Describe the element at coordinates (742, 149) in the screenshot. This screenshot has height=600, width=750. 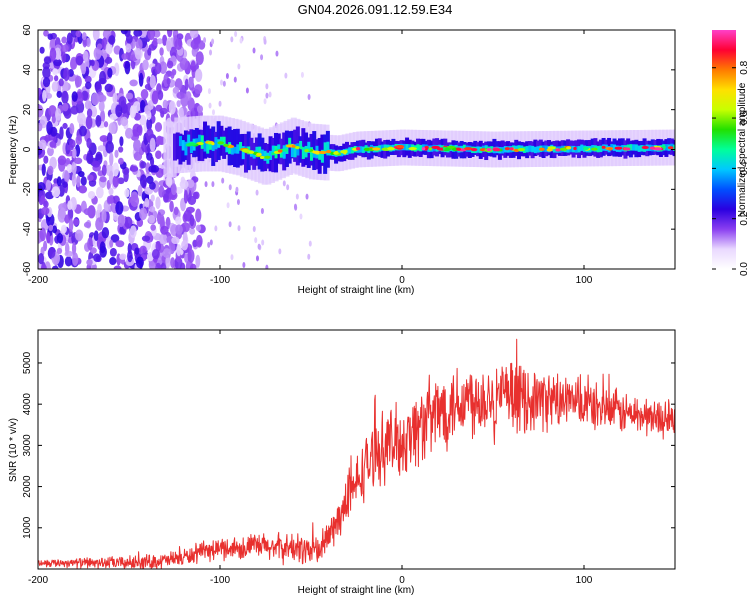
I see `colorbar-label: Normalized spectral amplitude` at that location.